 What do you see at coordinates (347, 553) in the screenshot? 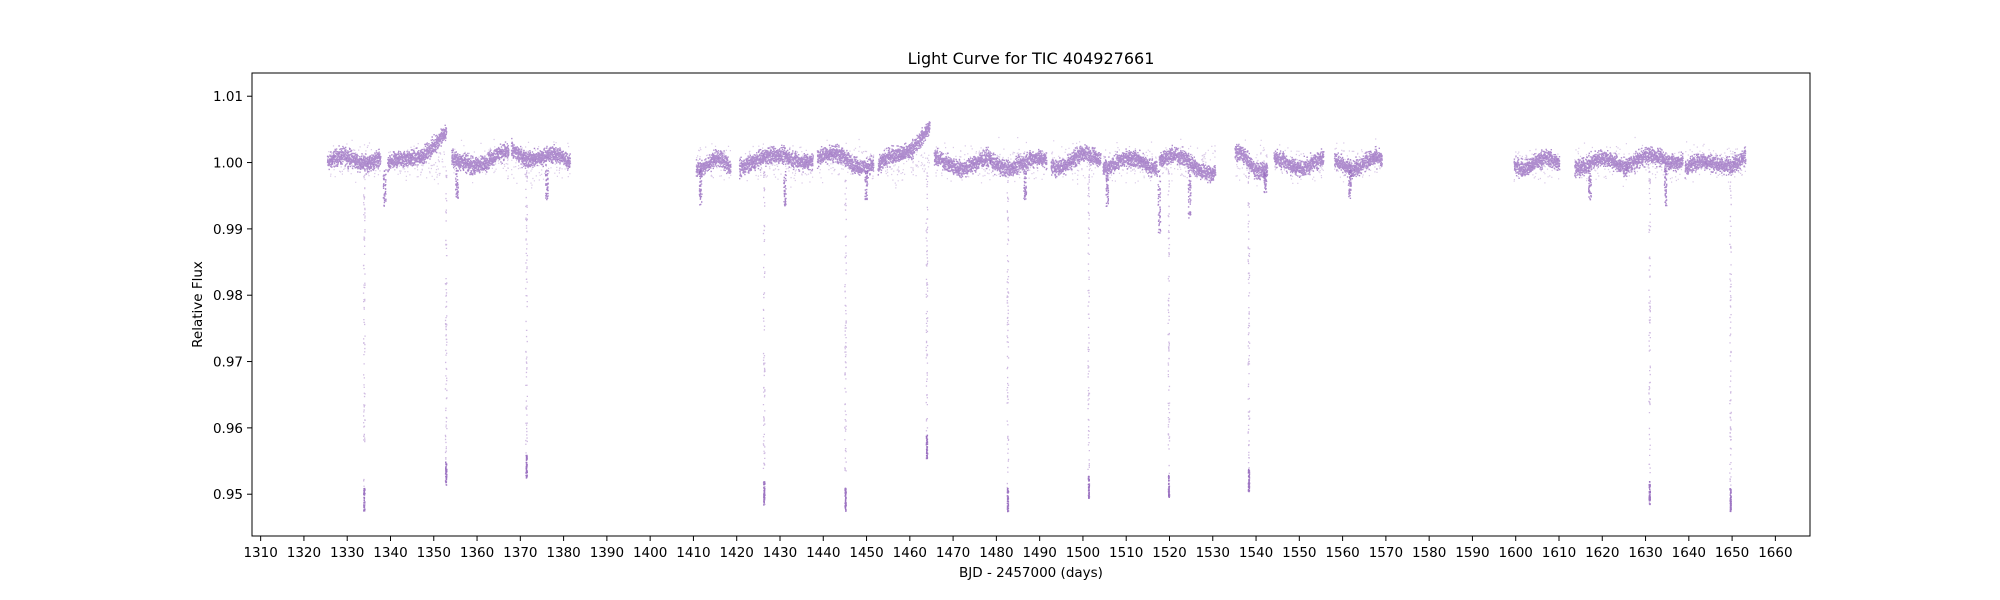
I see `x-tick-label: 1330` at bounding box center [347, 553].